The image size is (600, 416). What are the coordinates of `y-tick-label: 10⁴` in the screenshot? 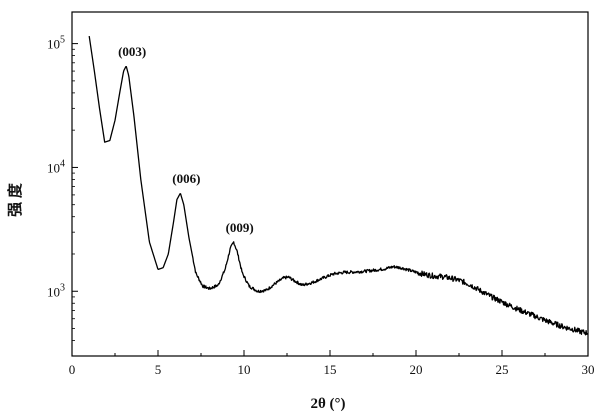 It's located at (56, 166).